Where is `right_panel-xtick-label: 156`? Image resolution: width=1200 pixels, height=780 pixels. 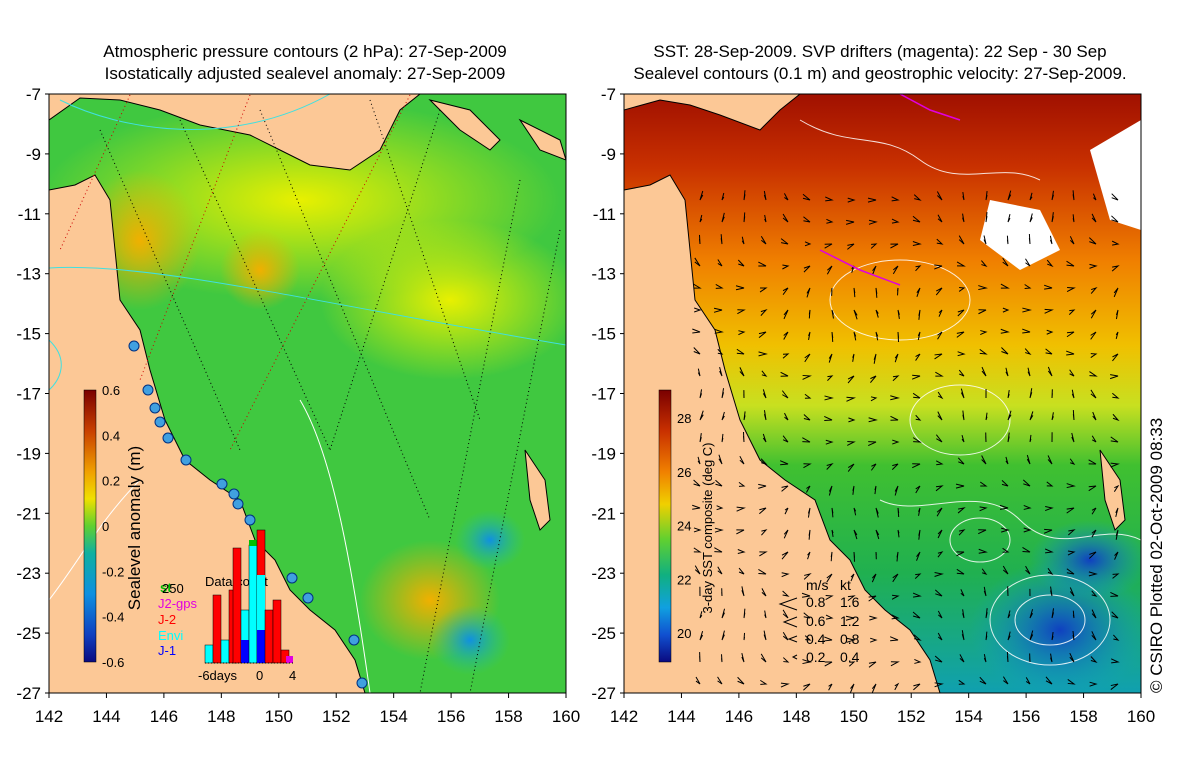 right_panel-xtick-label: 156 is located at coordinates (1026, 716).